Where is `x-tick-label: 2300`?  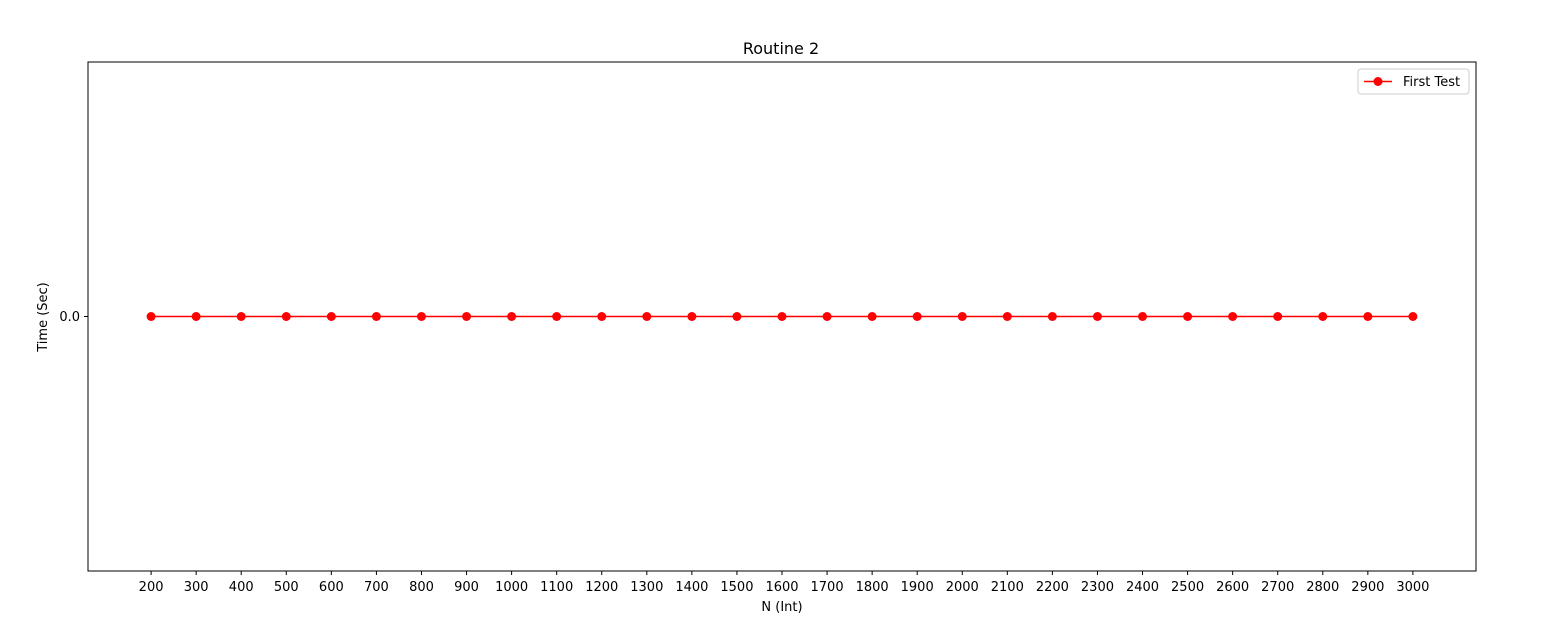
x-tick-label: 2300 is located at coordinates (1097, 587).